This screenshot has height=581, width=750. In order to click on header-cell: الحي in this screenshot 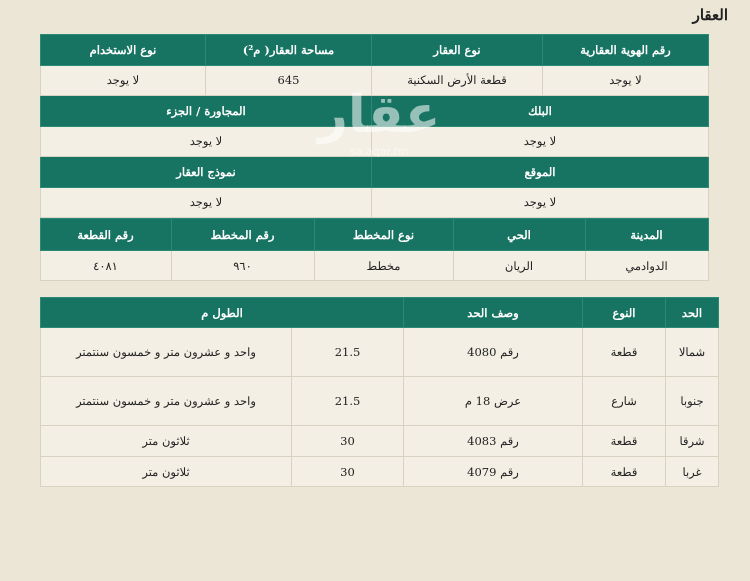, I will do `click(519, 234)`.